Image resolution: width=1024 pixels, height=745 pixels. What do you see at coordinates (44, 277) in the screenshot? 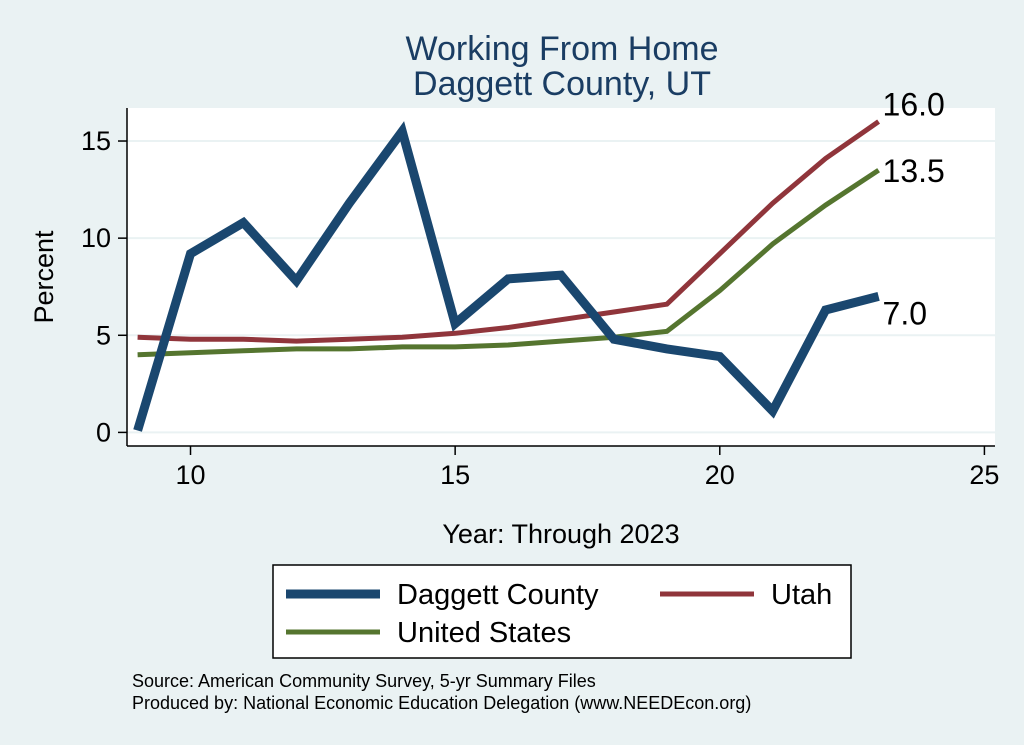
I see `y-axis-title: Percent` at bounding box center [44, 277].